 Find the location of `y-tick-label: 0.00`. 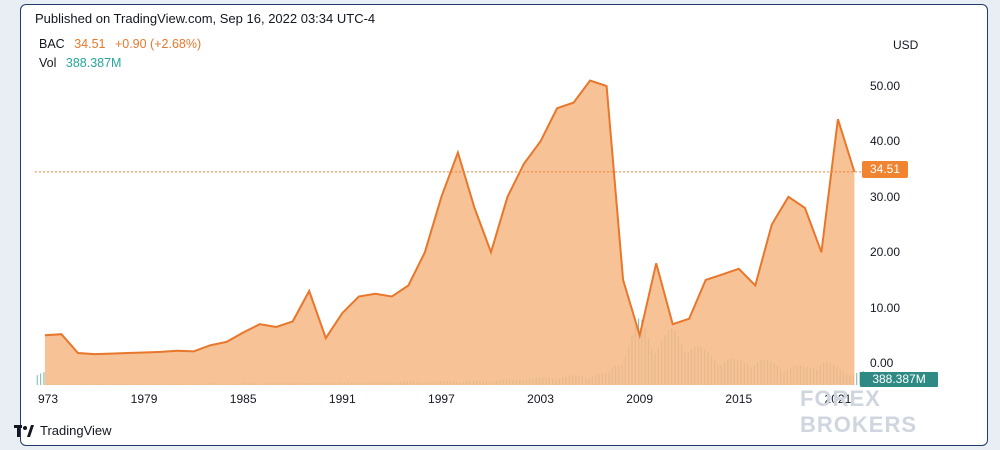

y-tick-label: 0.00 is located at coordinates (882, 363).